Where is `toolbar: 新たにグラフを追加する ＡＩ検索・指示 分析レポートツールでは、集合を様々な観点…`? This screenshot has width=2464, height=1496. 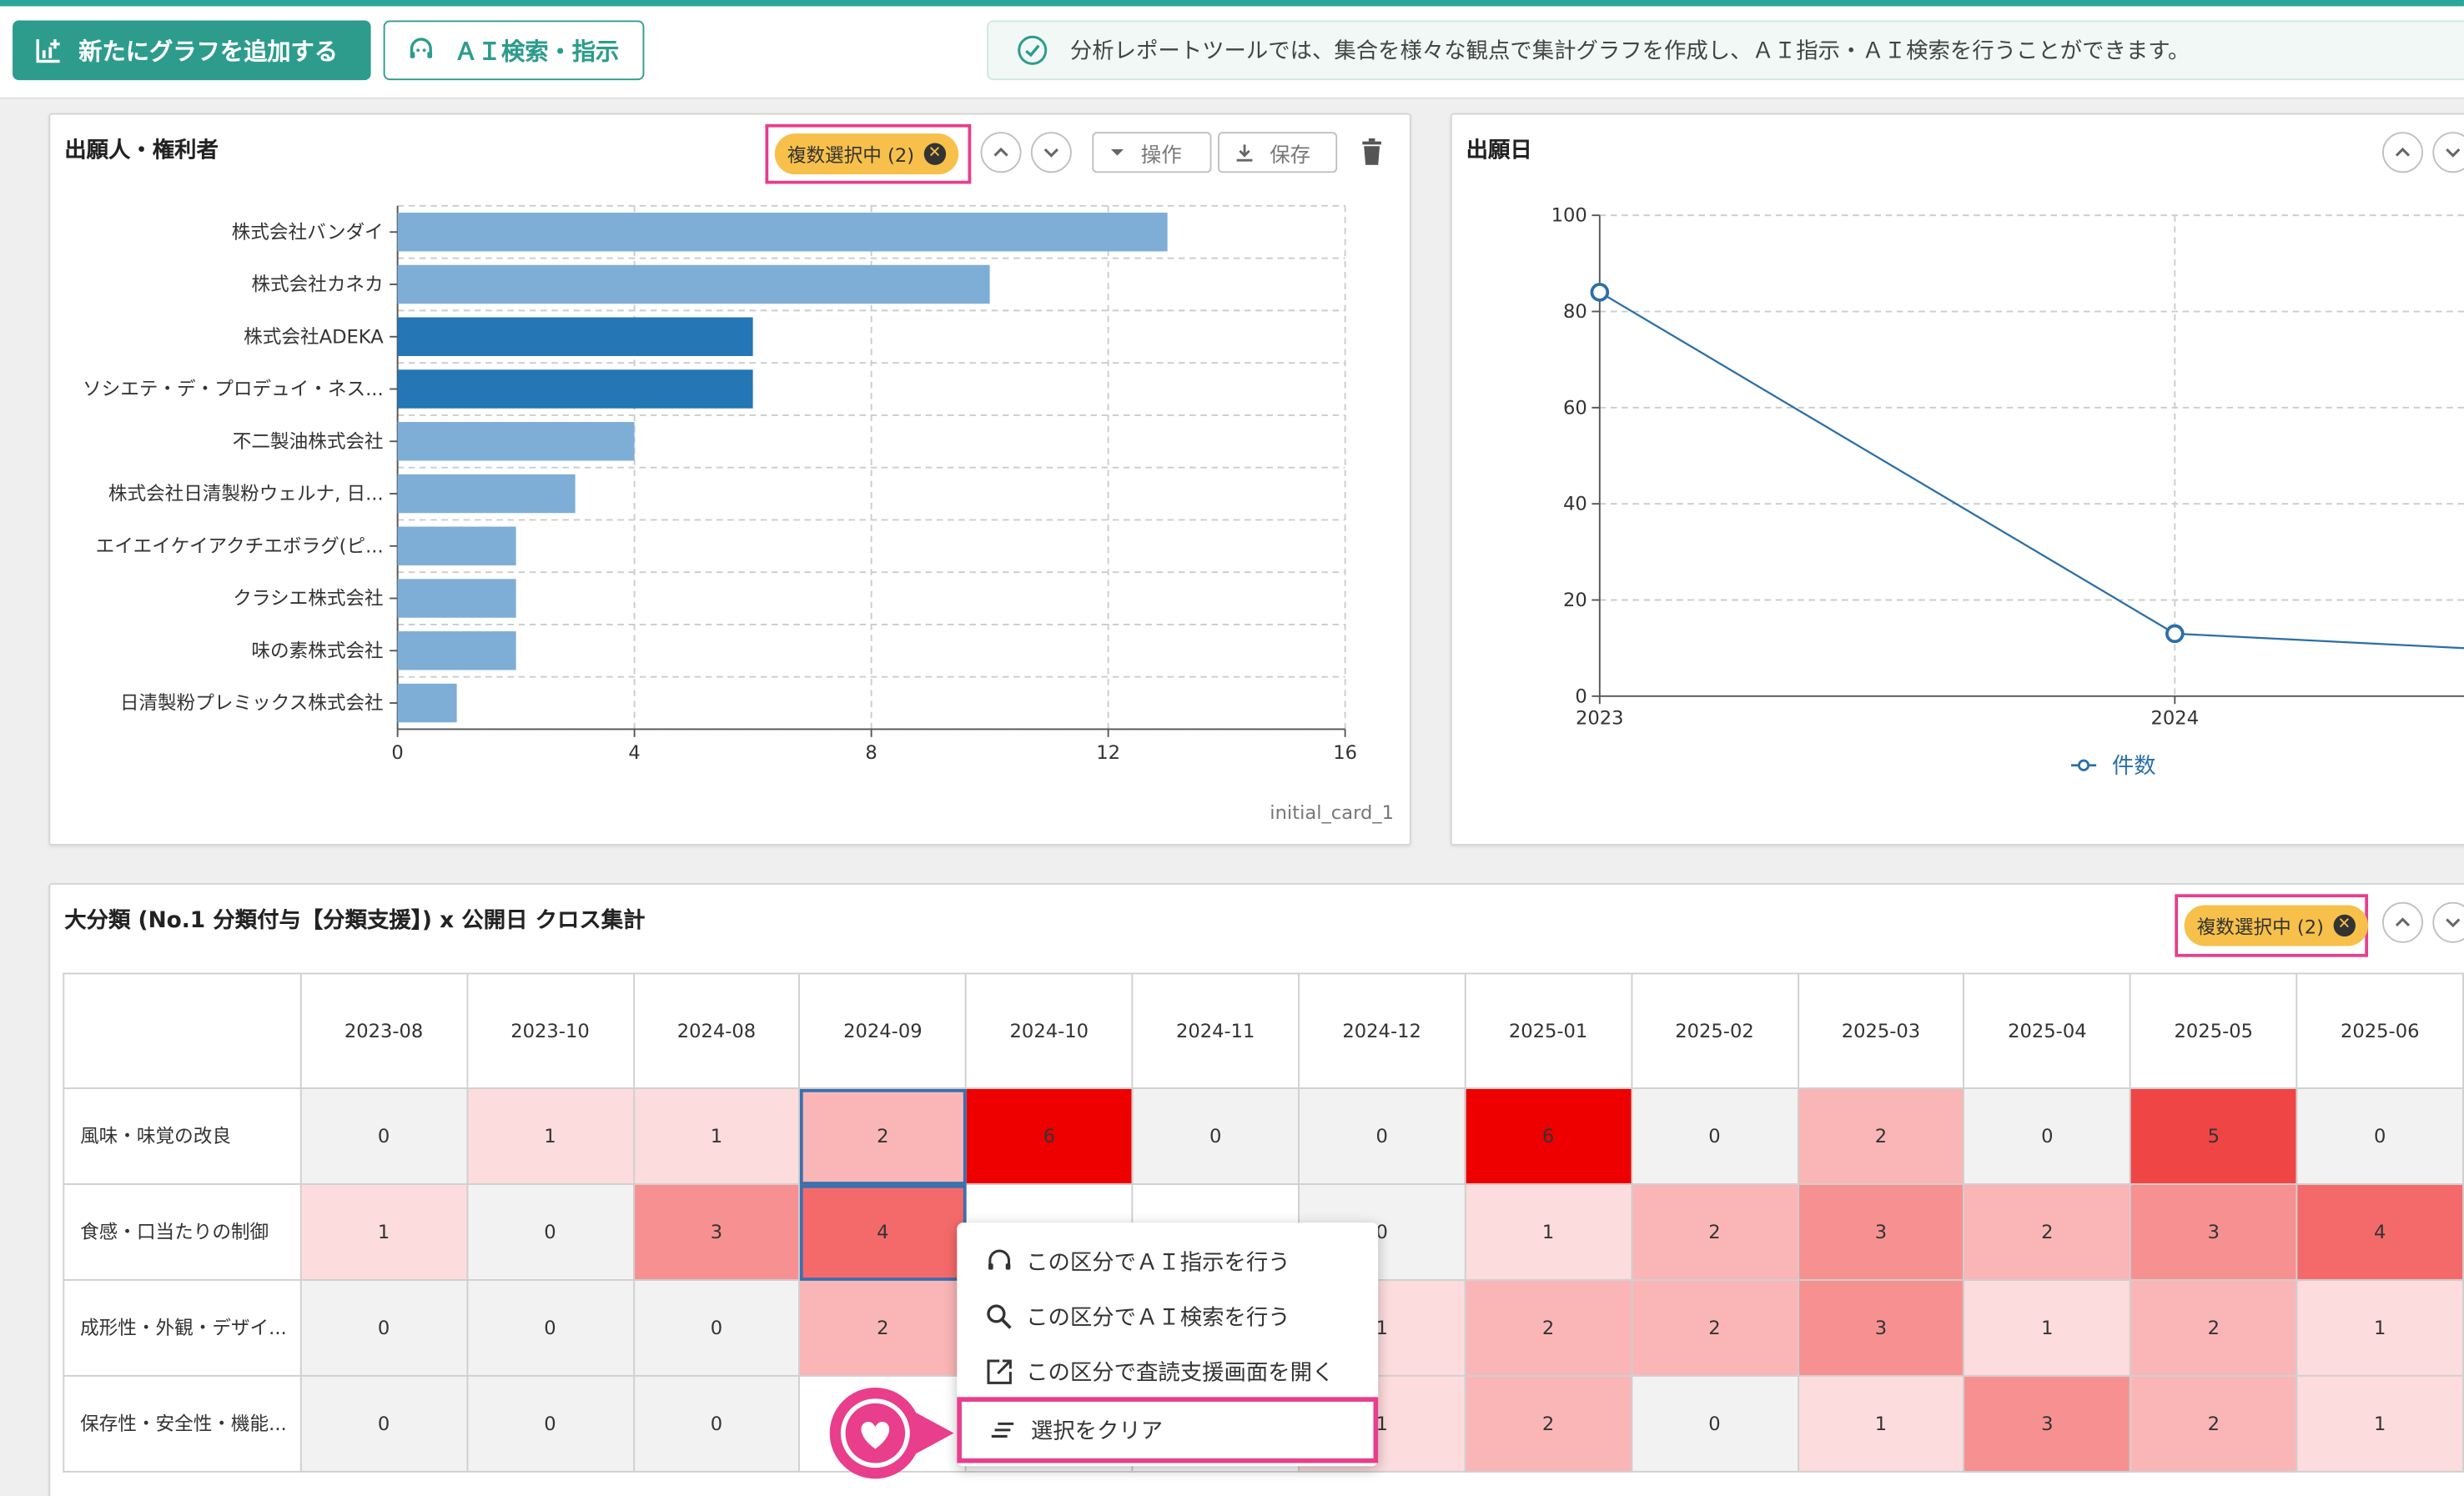
toolbar: 新たにグラフを追加する ＡＩ検索・指示 分析レポートツールでは、集合を様々な観点… is located at coordinates (1232, 52).